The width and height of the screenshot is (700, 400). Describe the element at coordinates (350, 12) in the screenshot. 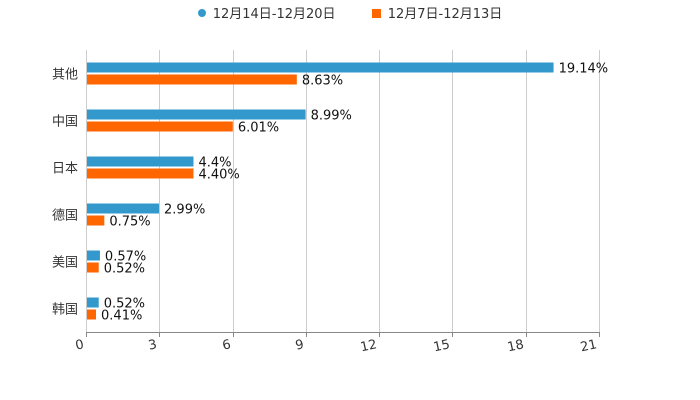

I see `chart-legend: 12月14日-12月20日 12月7日-12月13日` at that location.